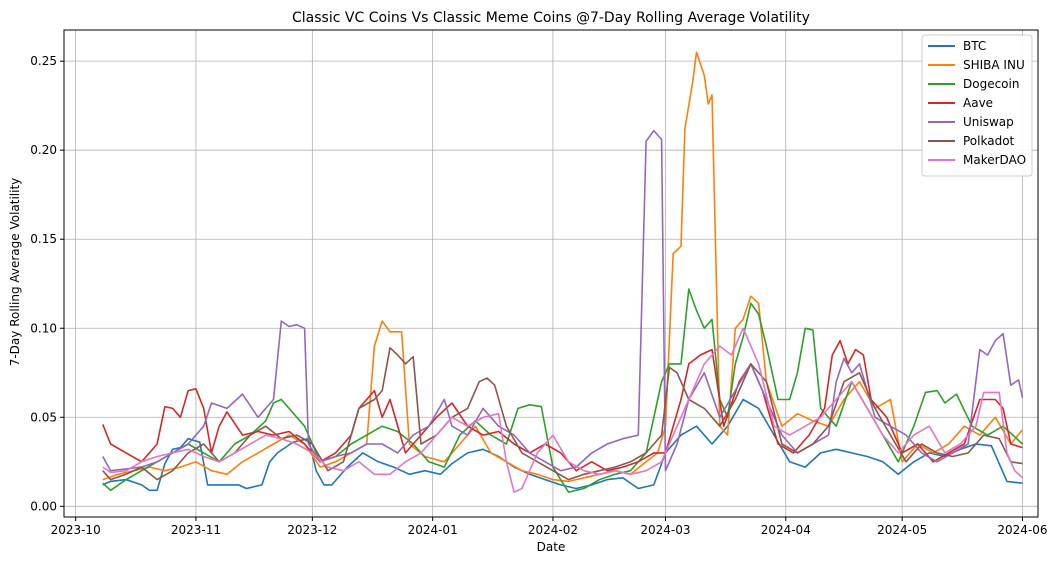  What do you see at coordinates (991, 84) in the screenshot?
I see `legend-label-dogecoin: Dogecoin` at bounding box center [991, 84].